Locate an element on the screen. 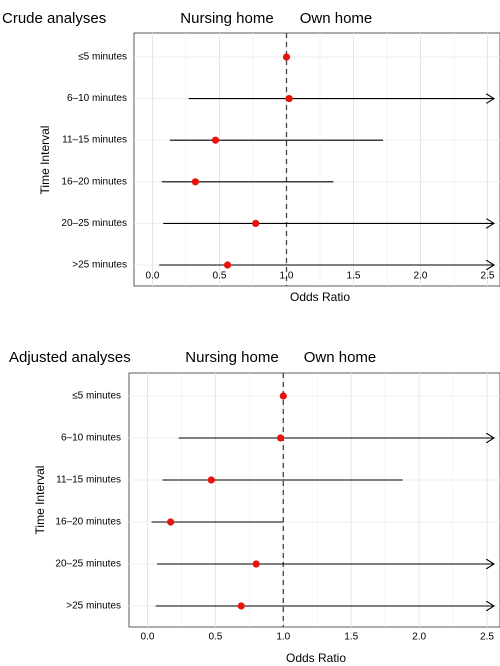 The width and height of the screenshot is (500, 666). panel-title: Adjusted analyses is located at coordinates (70, 357).